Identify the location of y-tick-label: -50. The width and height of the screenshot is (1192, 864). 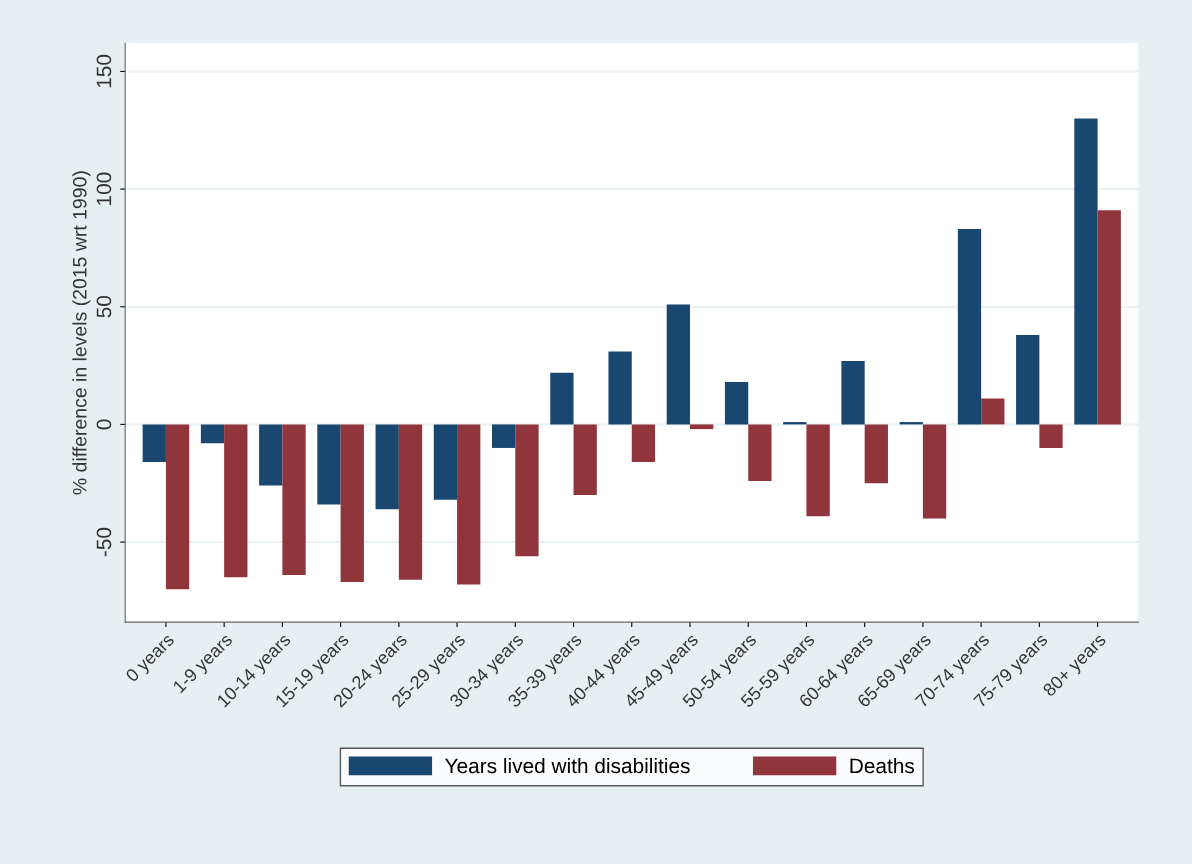
(104, 542).